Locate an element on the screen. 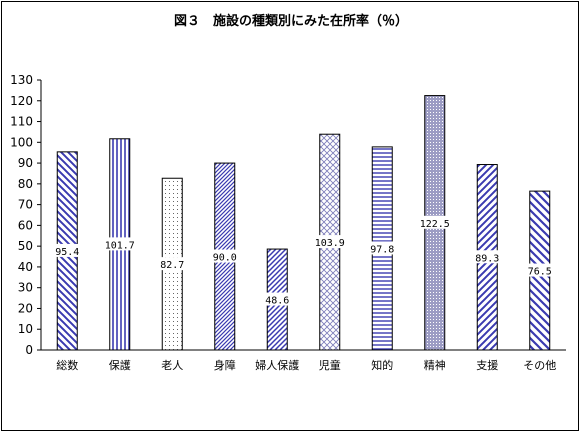 This screenshot has height=434, width=582. x-axis: 総数 保護 老人 身障 婦人保護 児童 知的 精神 支援 その他 is located at coordinates (303, 360).